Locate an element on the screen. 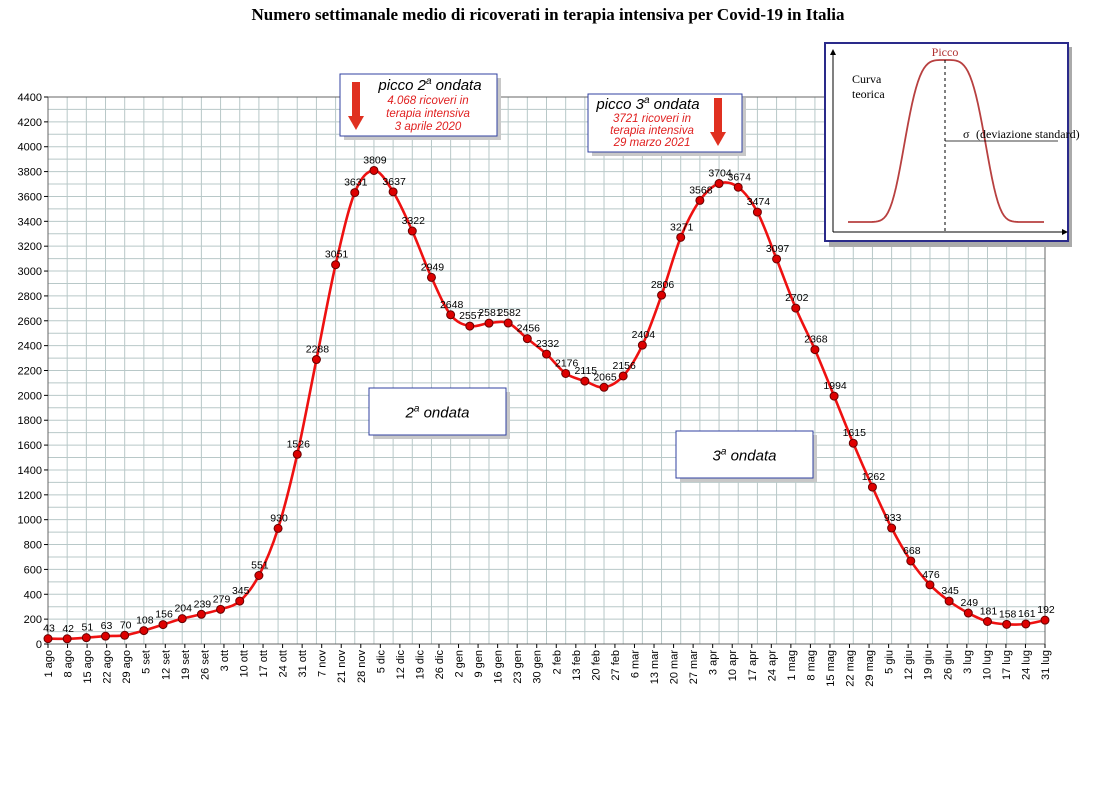 The image size is (1095, 805). inset-x-arrow is located at coordinates (1065, 232).